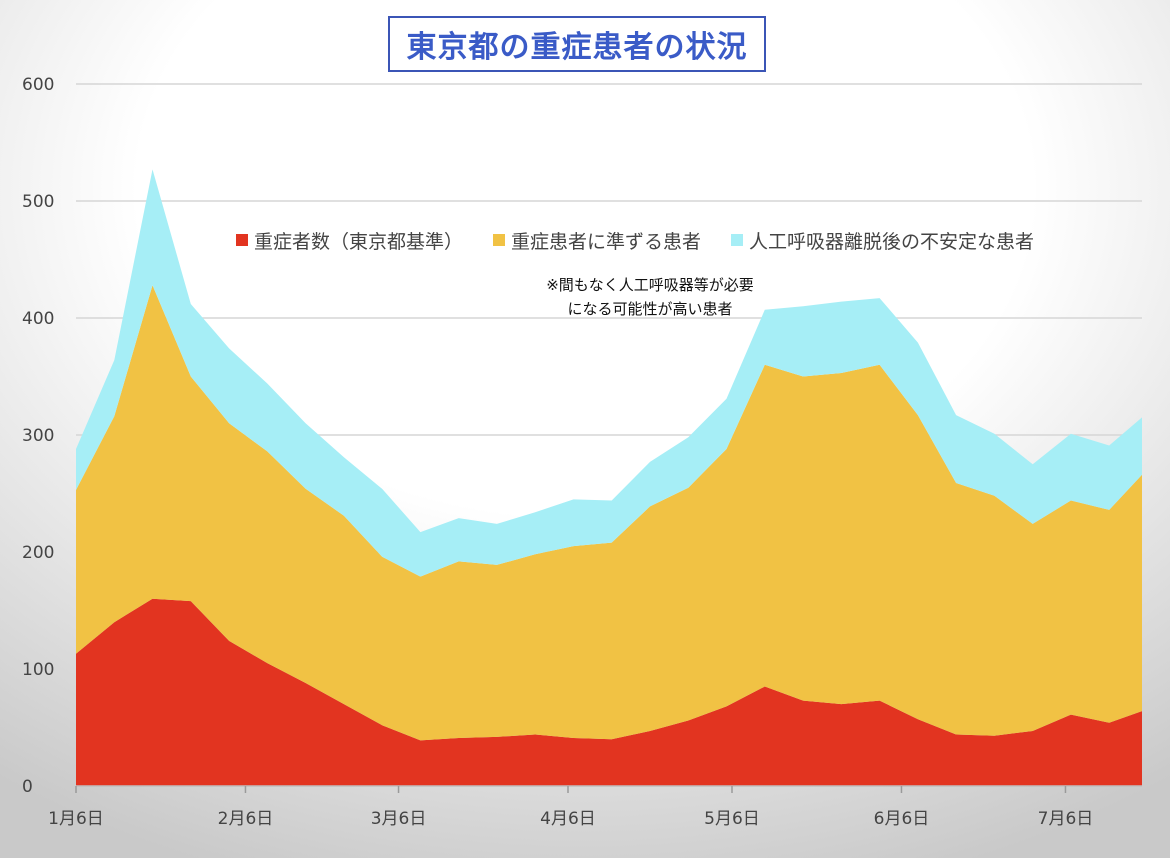  I want to click on y-tick-label: 500, so click(38, 202).